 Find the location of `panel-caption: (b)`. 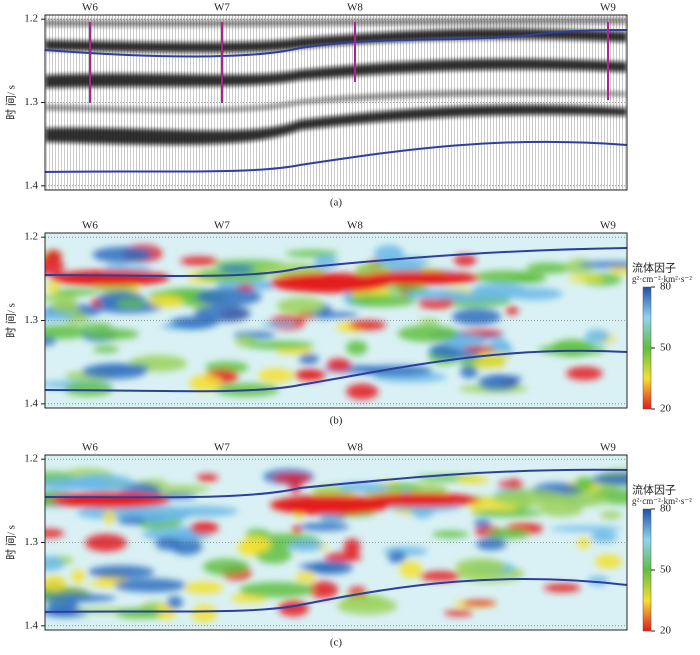

panel-caption: (b) is located at coordinates (336, 421).